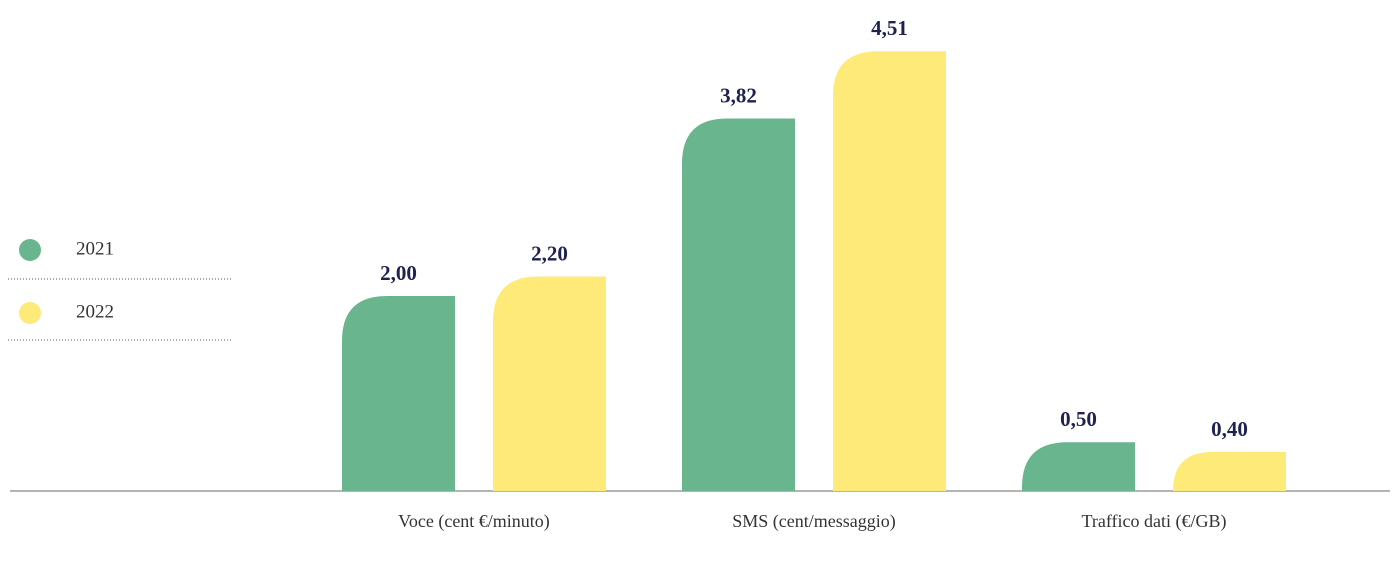 This screenshot has height=566, width=1398. What do you see at coordinates (814, 521) in the screenshot?
I see `x-tick-label: SMS (cent/messaggio)` at bounding box center [814, 521].